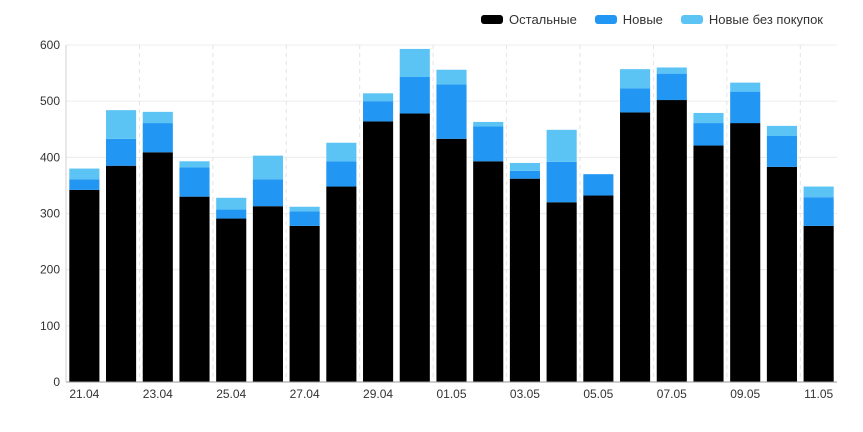 Image resolution: width=863 pixels, height=432 pixels. I want to click on x-tick-label: 25.04, so click(231, 394).